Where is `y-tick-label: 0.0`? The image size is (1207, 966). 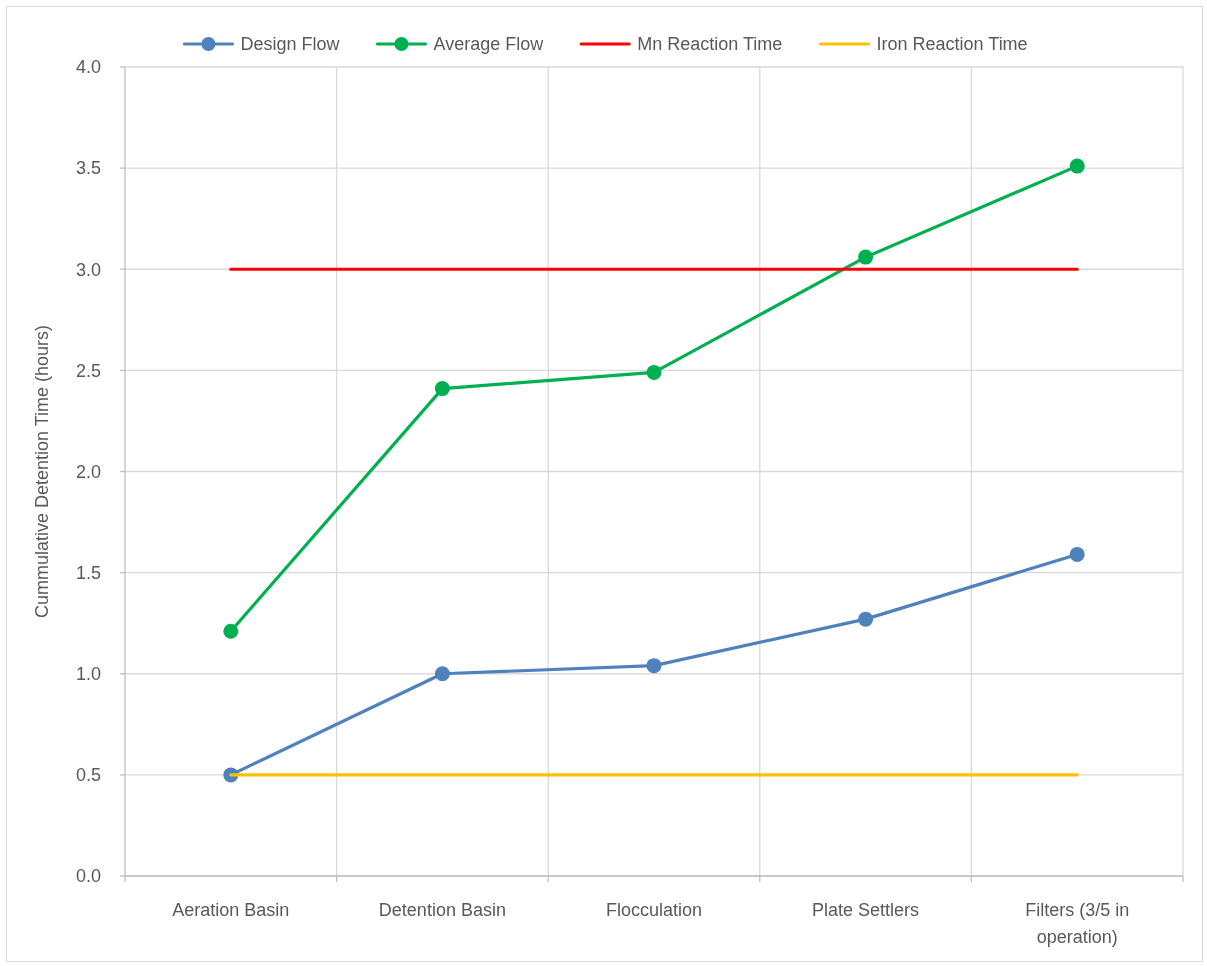 y-tick-label: 0.0 is located at coordinates (88, 876).